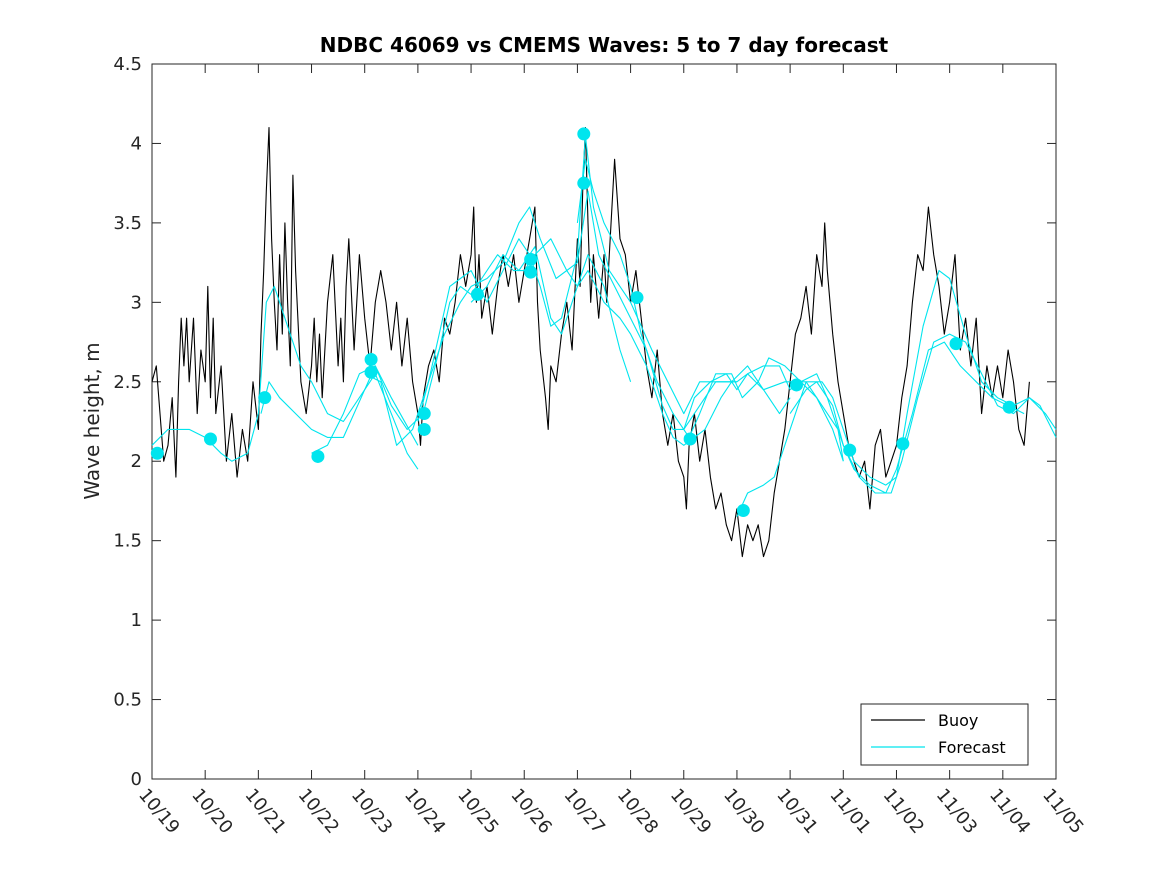 The height and width of the screenshot is (875, 1167). I want to click on y-axis-label: Wave height, m, so click(92, 420).